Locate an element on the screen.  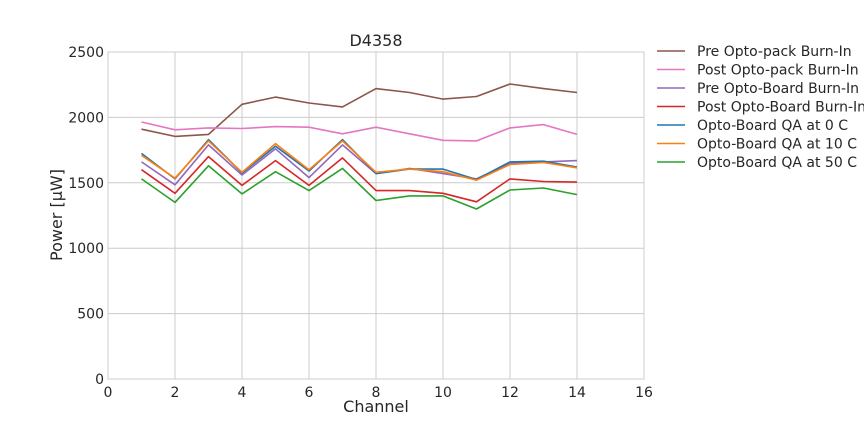
y-tick-label: 1500 is located at coordinates (86, 184).